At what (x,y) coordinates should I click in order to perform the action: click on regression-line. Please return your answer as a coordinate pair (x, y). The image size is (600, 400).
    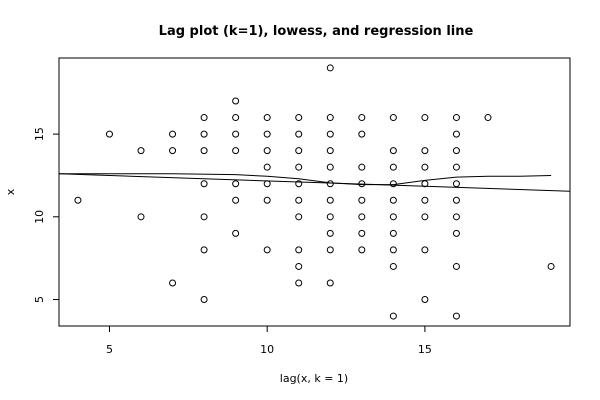
    Looking at the image, I should click on (314, 182).